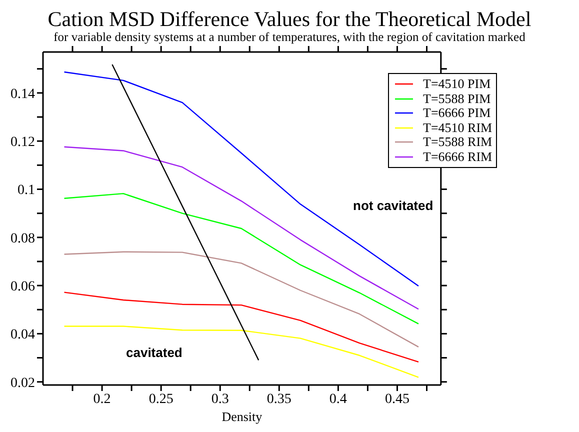 Image resolution: width=579 pixels, height=432 pixels. Describe the element at coordinates (22, 335) in the screenshot. I see `y-tick-label: 0.04` at that location.